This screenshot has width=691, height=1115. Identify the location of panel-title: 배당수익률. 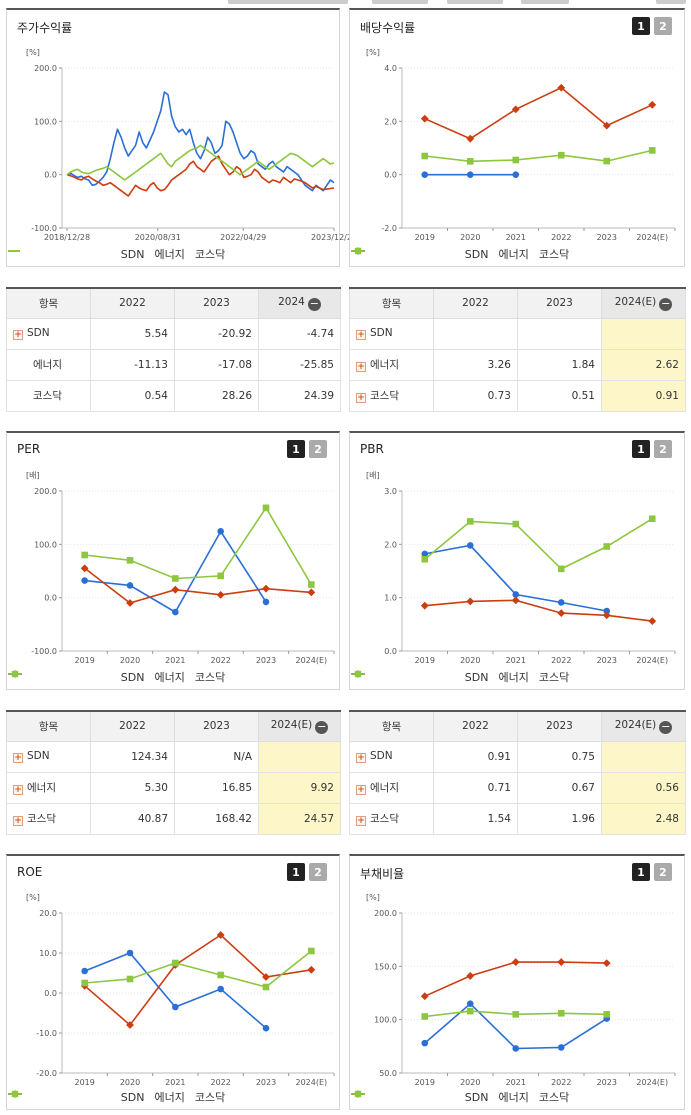
(388, 28).